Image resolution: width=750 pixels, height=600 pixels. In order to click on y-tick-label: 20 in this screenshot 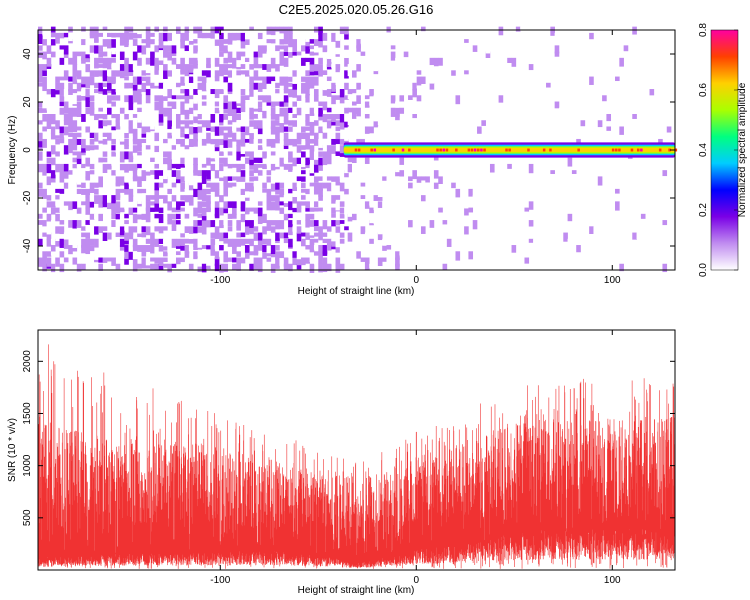, I will do `click(27, 102)`.